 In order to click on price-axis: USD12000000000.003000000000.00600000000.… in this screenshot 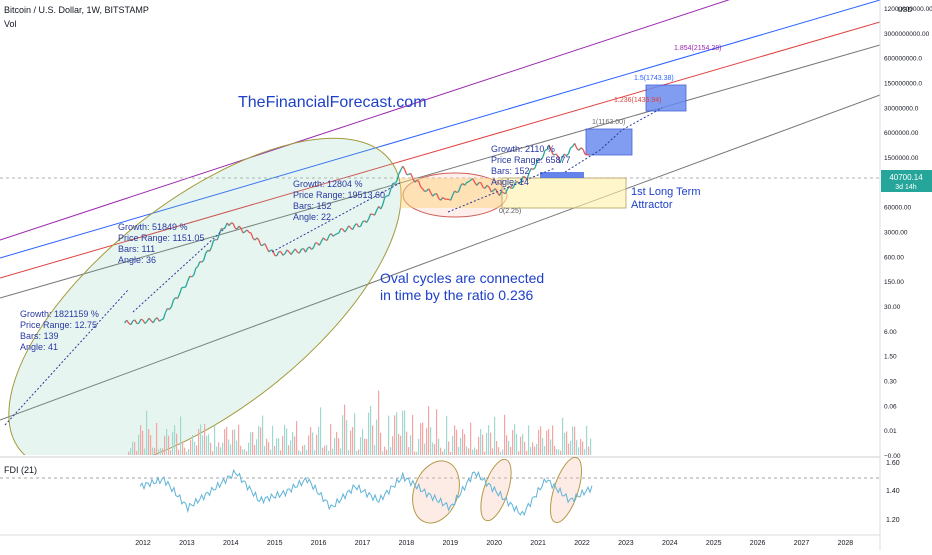, I will do `click(908, 233)`.